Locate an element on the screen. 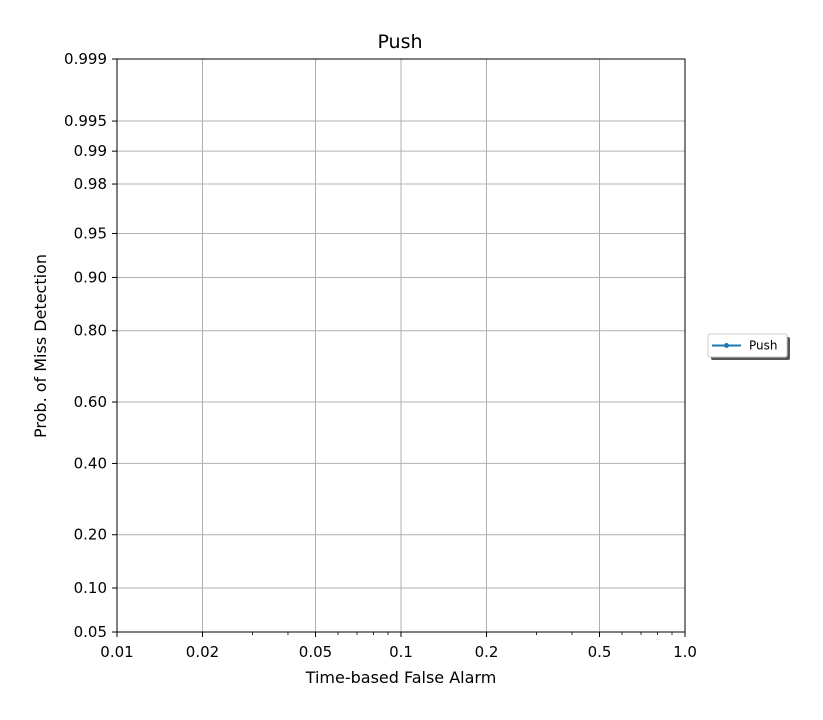 The width and height of the screenshot is (823, 720). x-tick-label: 0.2 is located at coordinates (487, 652).